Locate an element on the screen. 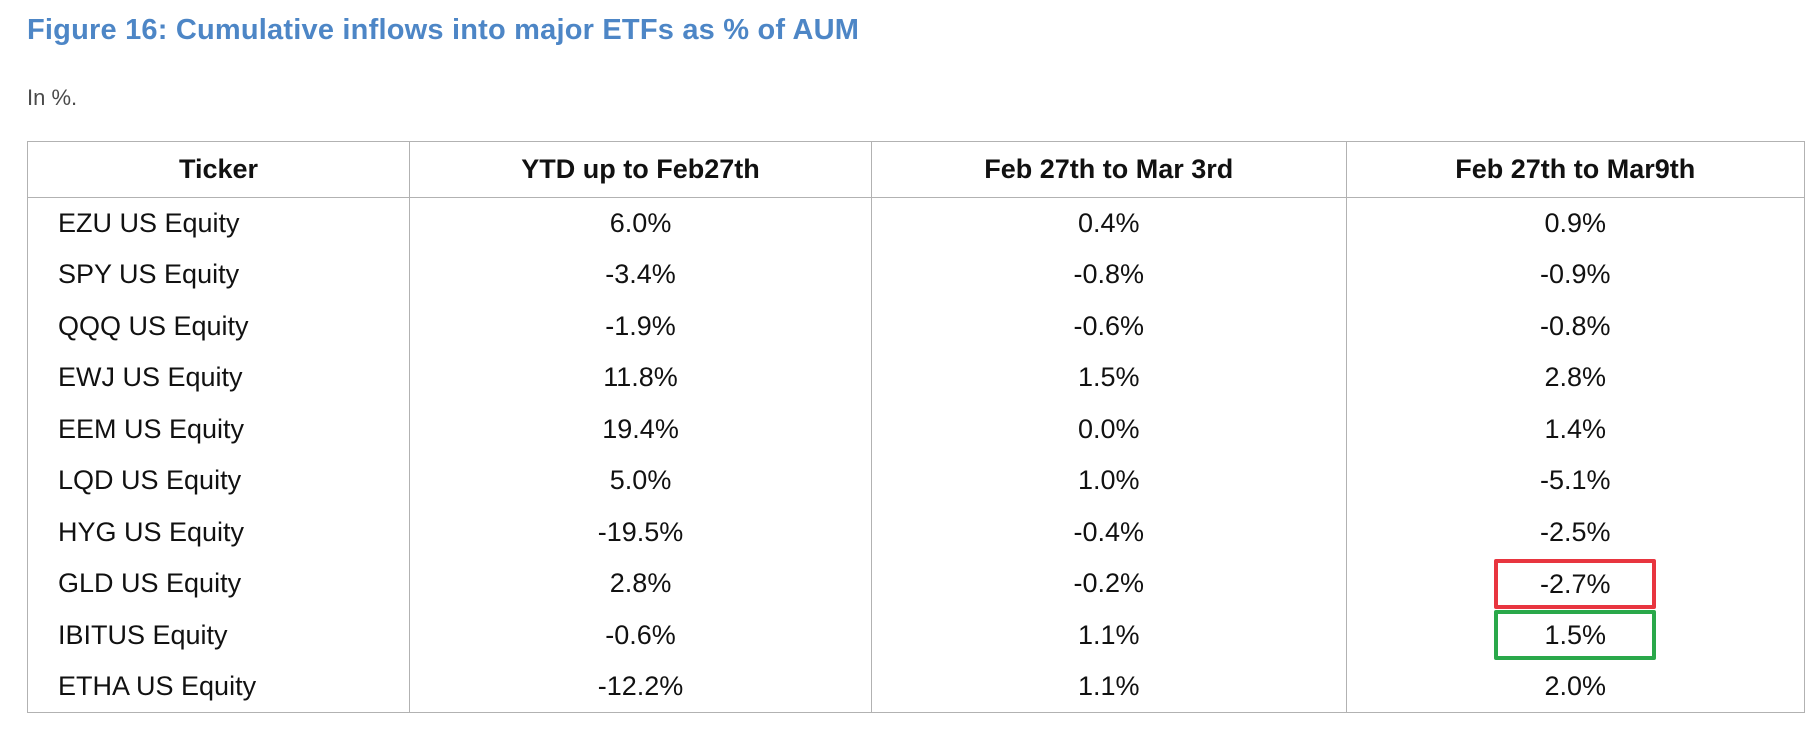 The height and width of the screenshot is (754, 1810). table-row: GLD US Equity 2.8% -0.2% -2.7% is located at coordinates (916, 584).